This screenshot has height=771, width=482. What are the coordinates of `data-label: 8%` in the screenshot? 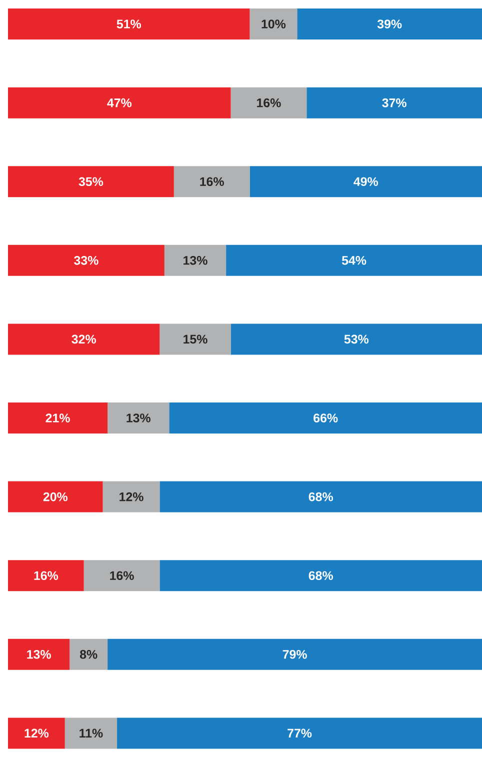 It's located at (89, 654).